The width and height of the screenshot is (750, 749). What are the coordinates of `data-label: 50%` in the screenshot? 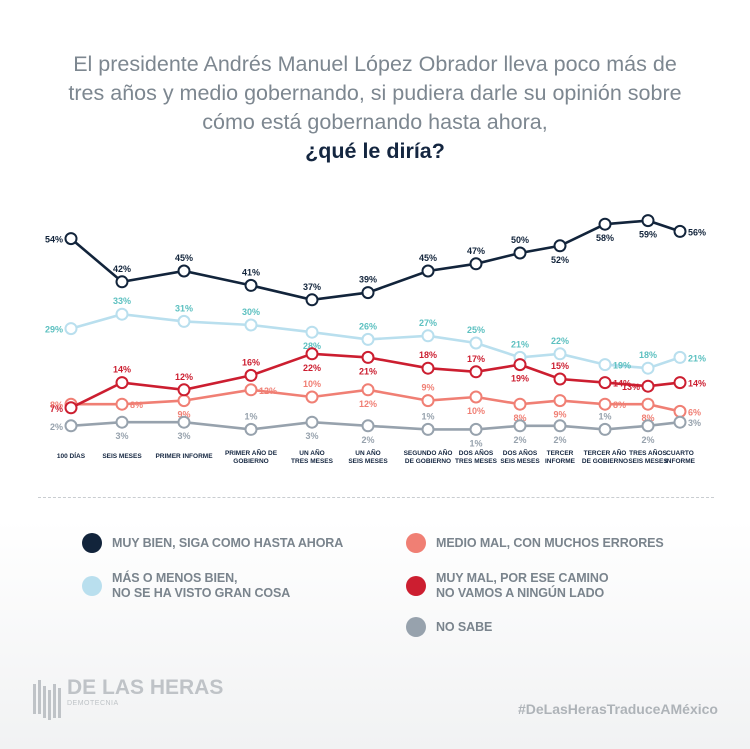 It's located at (520, 240).